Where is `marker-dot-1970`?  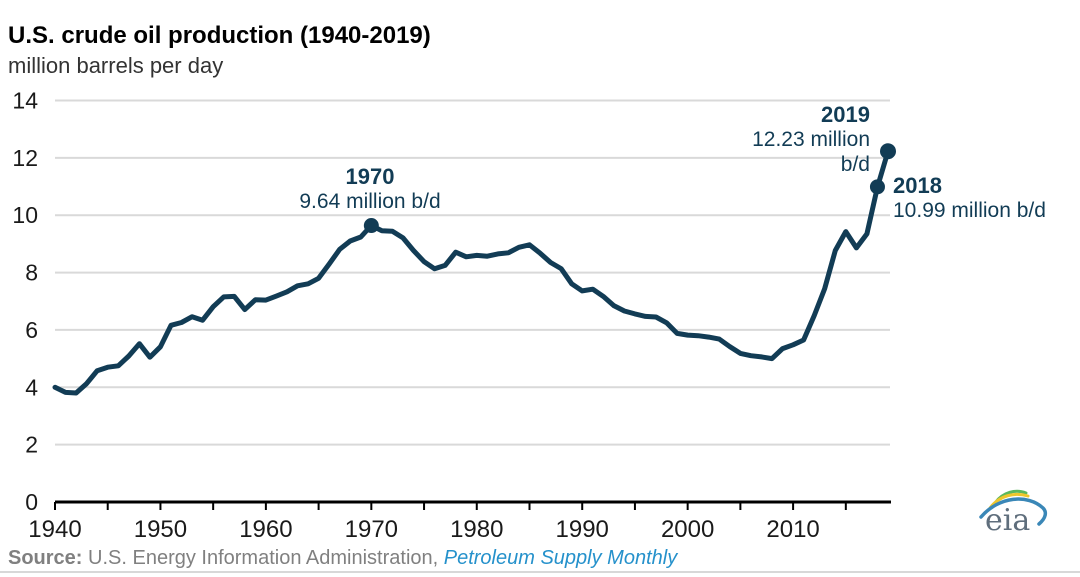 marker-dot-1970 is located at coordinates (371, 226).